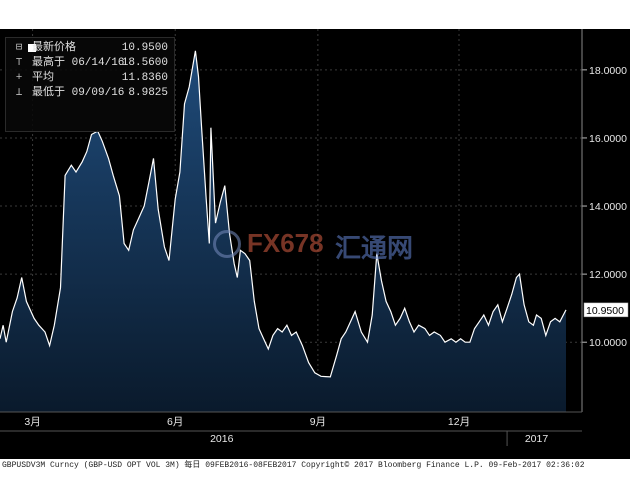  Describe the element at coordinates (78, 63) in the screenshot. I see `legend-label: 最高于 06/14/16` at that location.